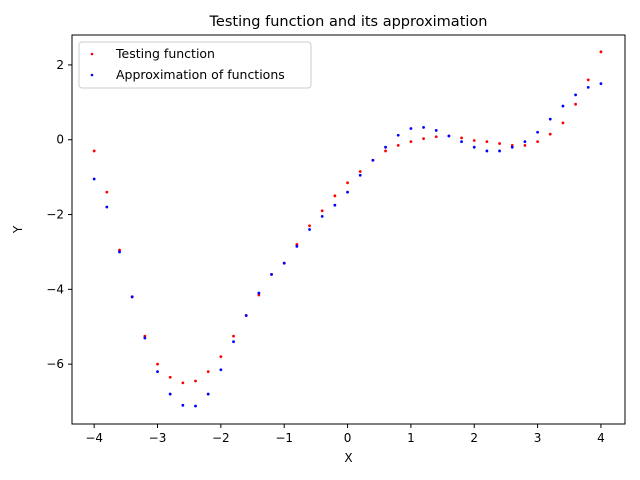  I want to click on x-tick-label: −3, so click(158, 438).